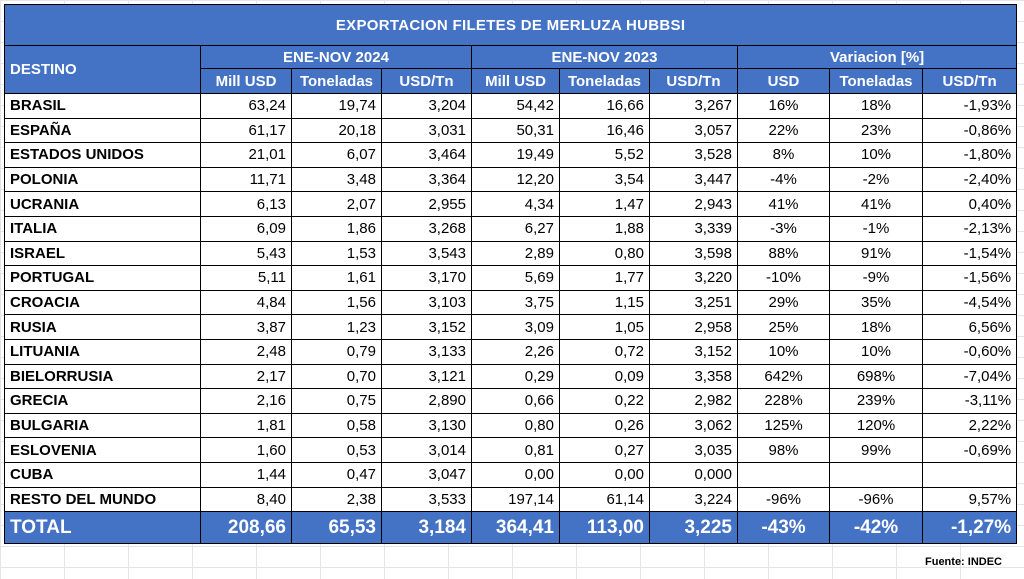  What do you see at coordinates (246, 499) in the screenshot?
I see `value-cell: 8,40` at bounding box center [246, 499].